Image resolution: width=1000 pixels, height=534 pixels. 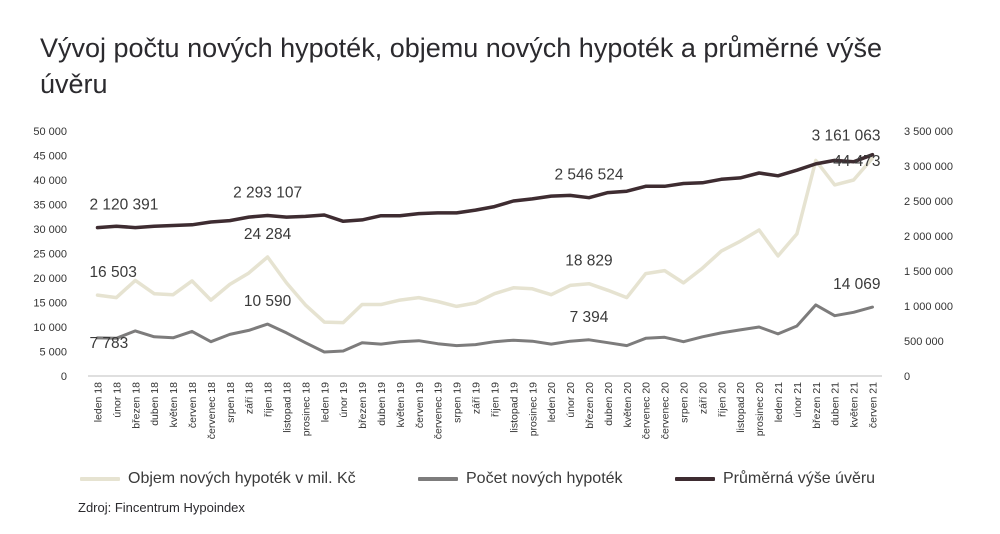 I want to click on data-label: 14 069, so click(x=856, y=284).